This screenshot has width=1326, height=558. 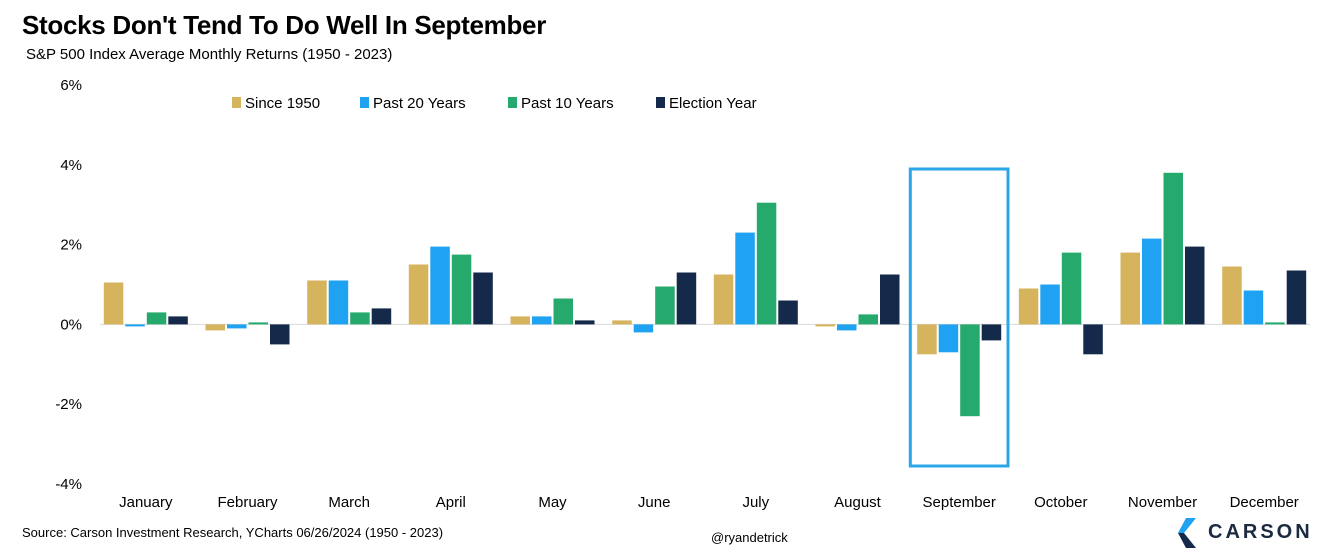 What do you see at coordinates (1187, 533) in the screenshot?
I see `carson-logo-icon` at bounding box center [1187, 533].